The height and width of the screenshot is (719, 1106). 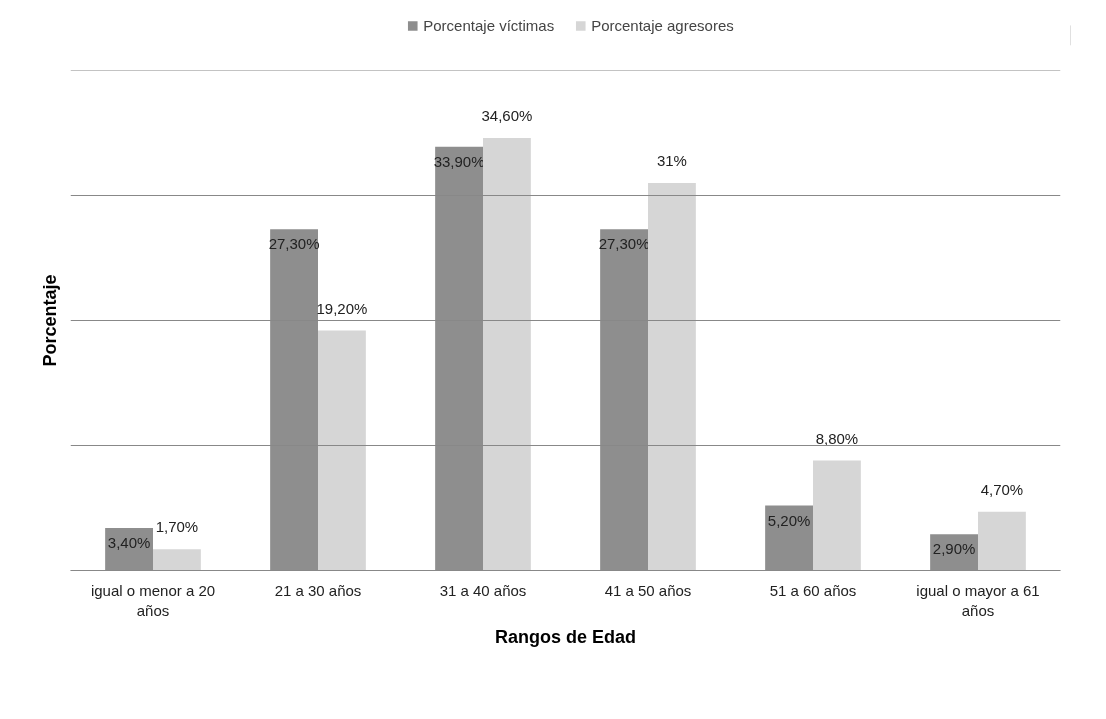 What do you see at coordinates (648, 590) in the screenshot?
I see `x-tick-label: 41 a 50 años` at bounding box center [648, 590].